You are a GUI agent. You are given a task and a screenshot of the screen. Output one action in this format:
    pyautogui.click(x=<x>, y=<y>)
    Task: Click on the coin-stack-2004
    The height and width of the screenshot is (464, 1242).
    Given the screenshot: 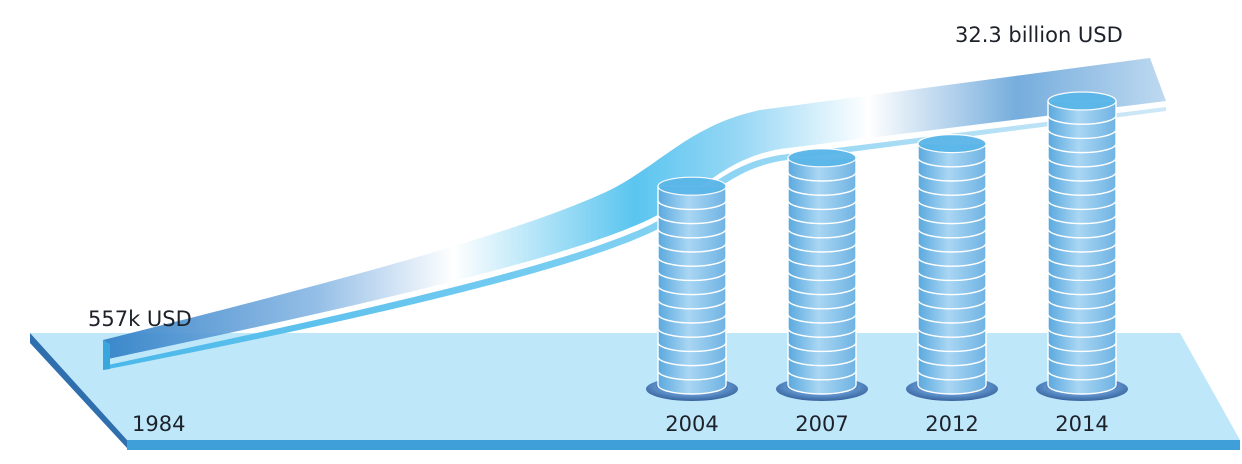 What is the action you would take?
    pyautogui.click(x=692, y=288)
    